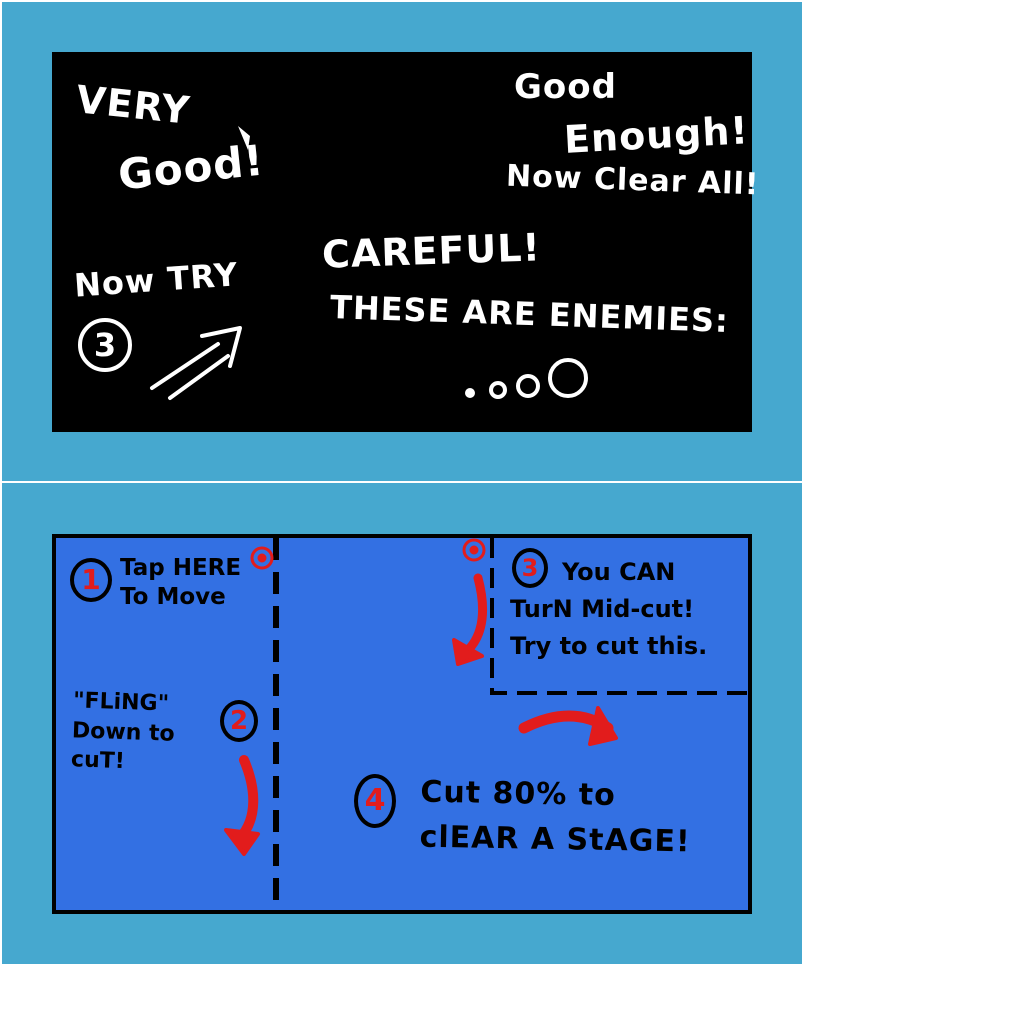  What do you see at coordinates (123, 731) in the screenshot?
I see `step-two-text: "FLiNG" Down to cuT!` at bounding box center [123, 731].